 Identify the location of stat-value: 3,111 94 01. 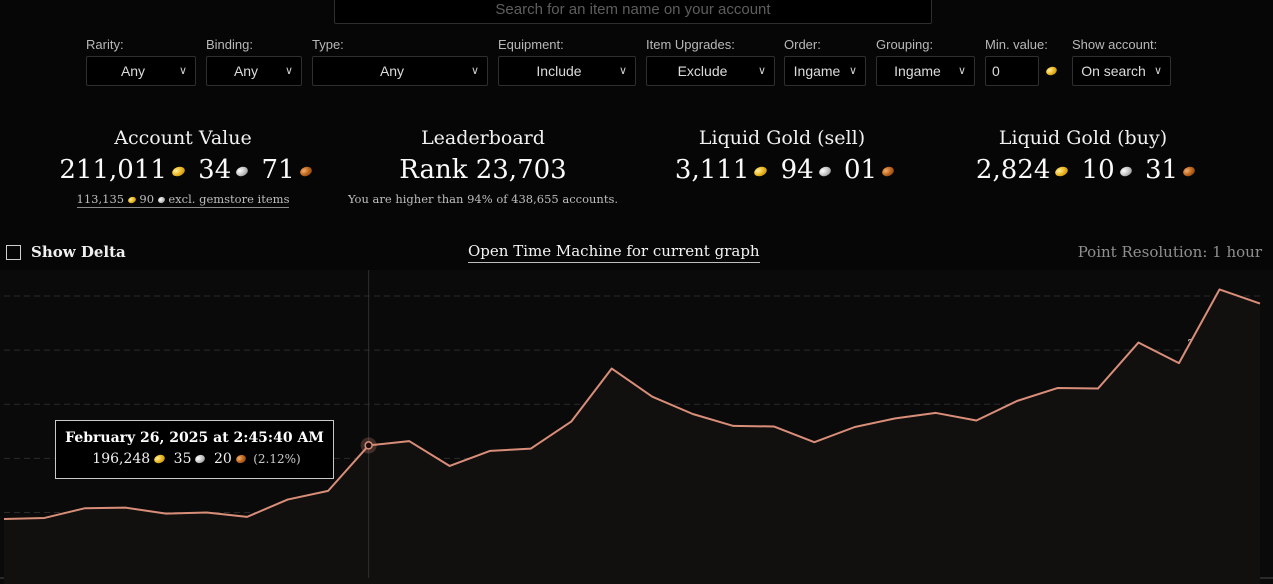
(782, 170).